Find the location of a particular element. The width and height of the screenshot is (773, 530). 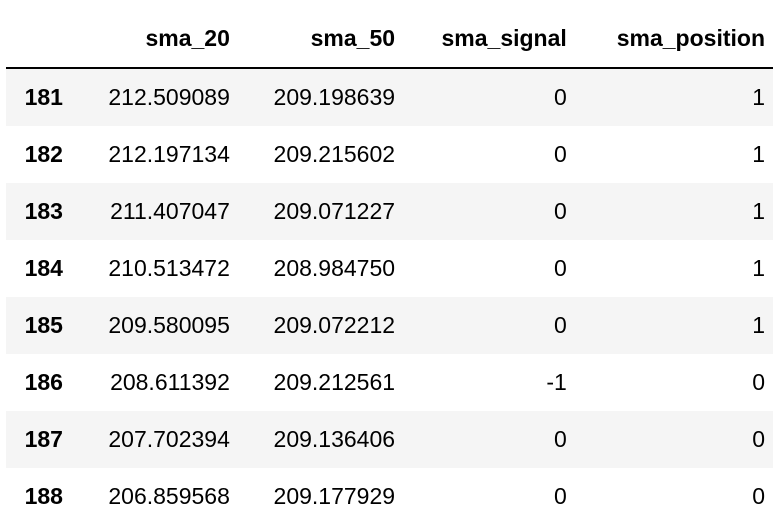

cell-sma-20: 211.407047 is located at coordinates (170, 211).